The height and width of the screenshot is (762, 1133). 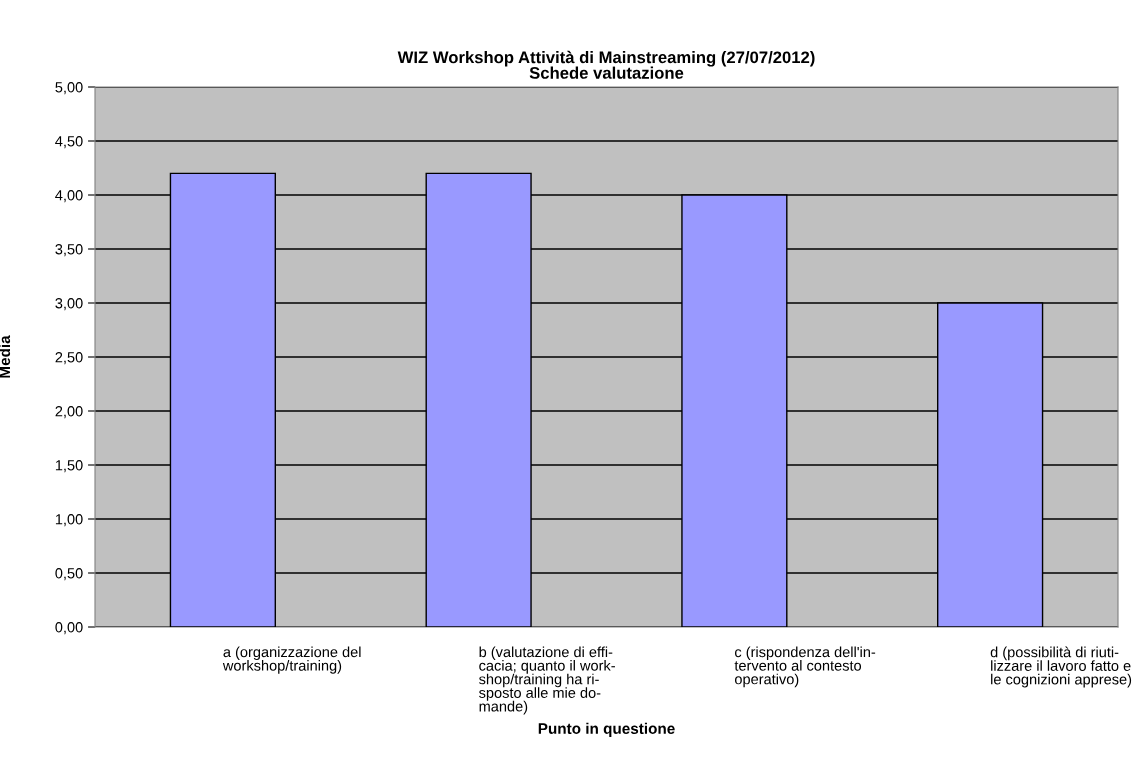 What do you see at coordinates (1061, 667) in the screenshot?
I see `x-tick-label: d (possibilità di riuti- lizzare il lavoro fatto e le cognizioni apprese)` at bounding box center [1061, 667].